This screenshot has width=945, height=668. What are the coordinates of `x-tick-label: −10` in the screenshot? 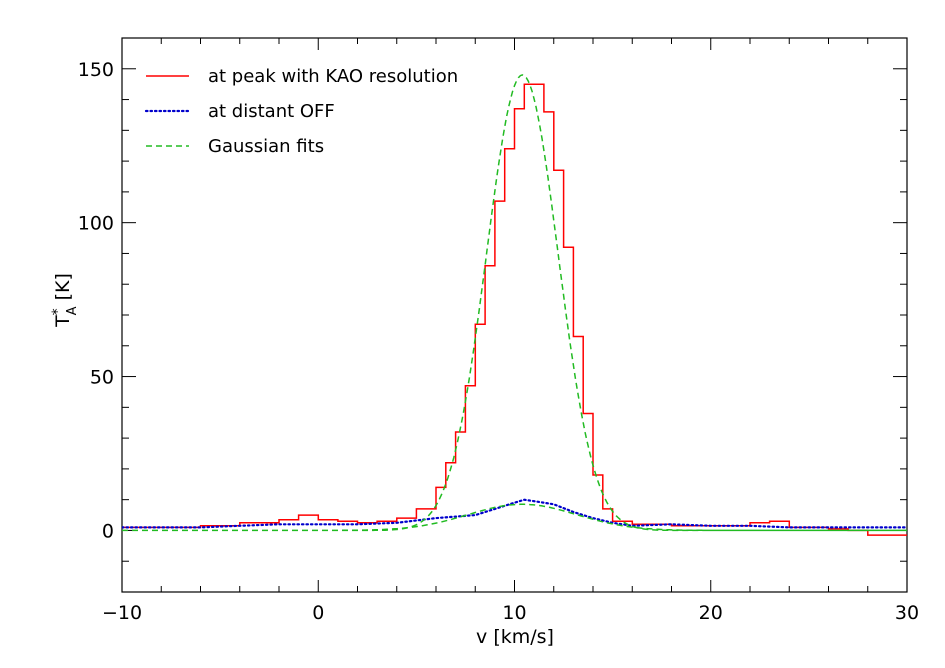 It's located at (122, 613).